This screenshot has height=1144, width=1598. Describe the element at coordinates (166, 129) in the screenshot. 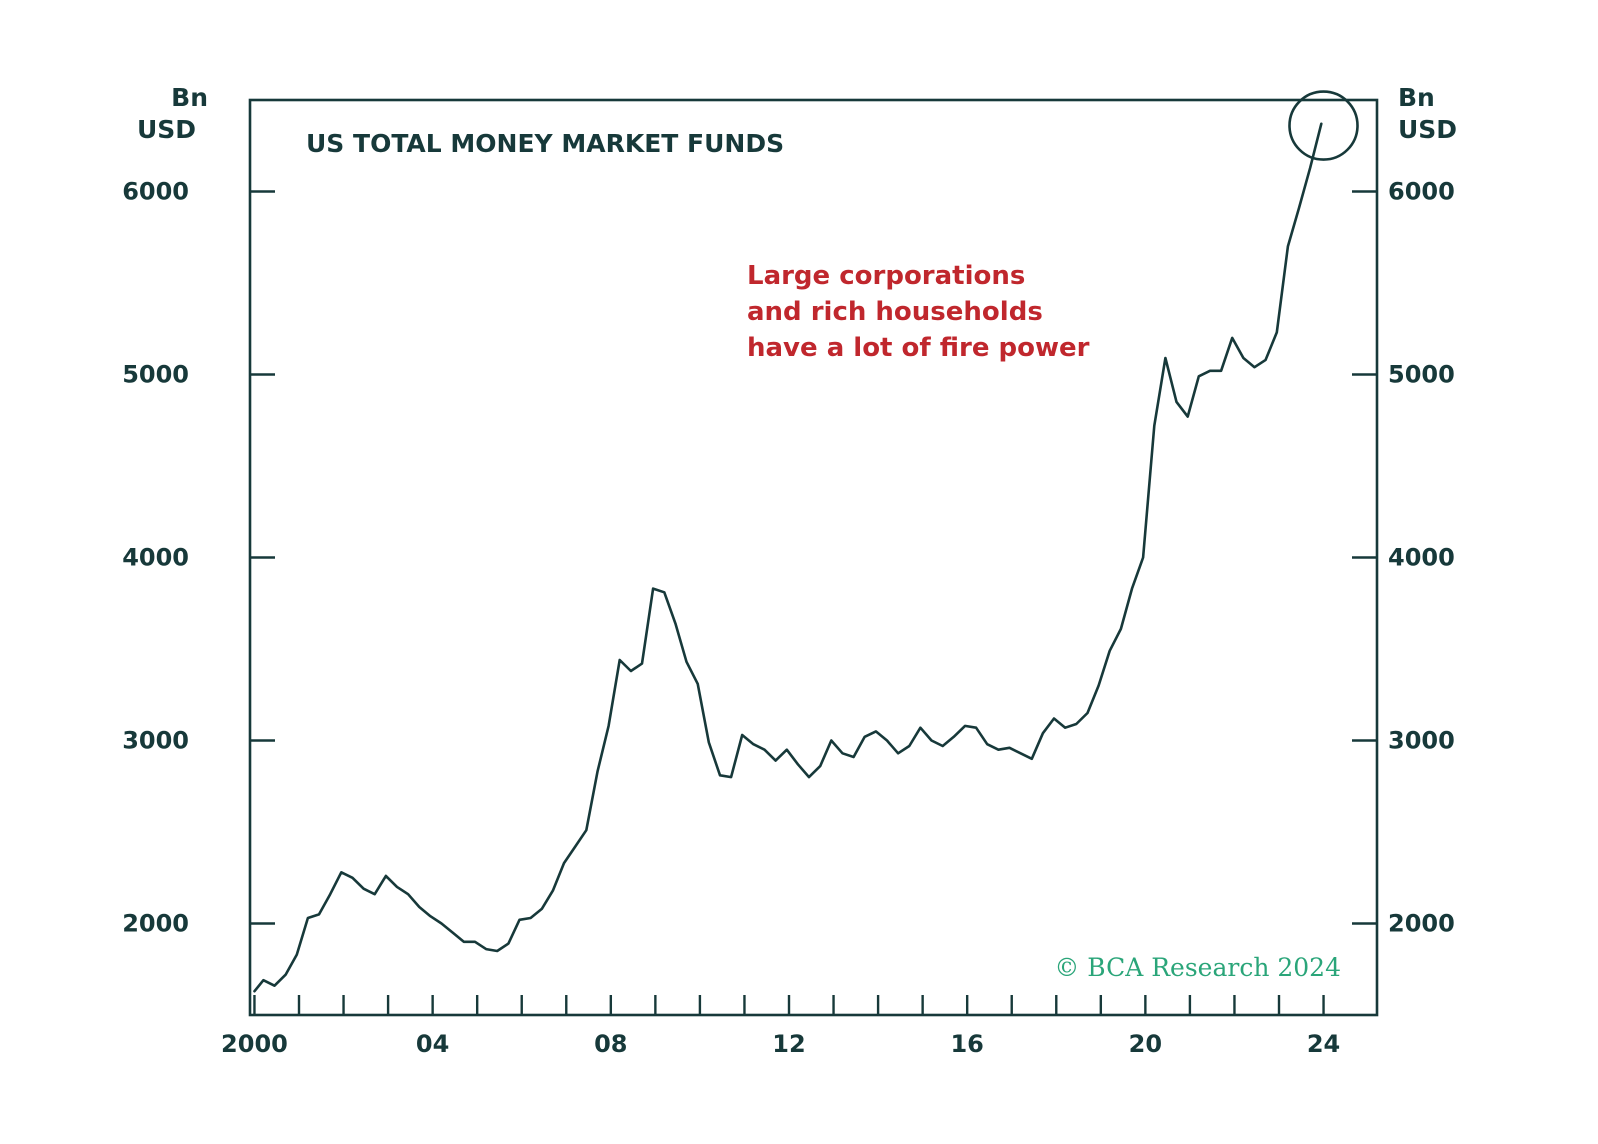

I see `y-axis-left-unit-line2: USD` at that location.